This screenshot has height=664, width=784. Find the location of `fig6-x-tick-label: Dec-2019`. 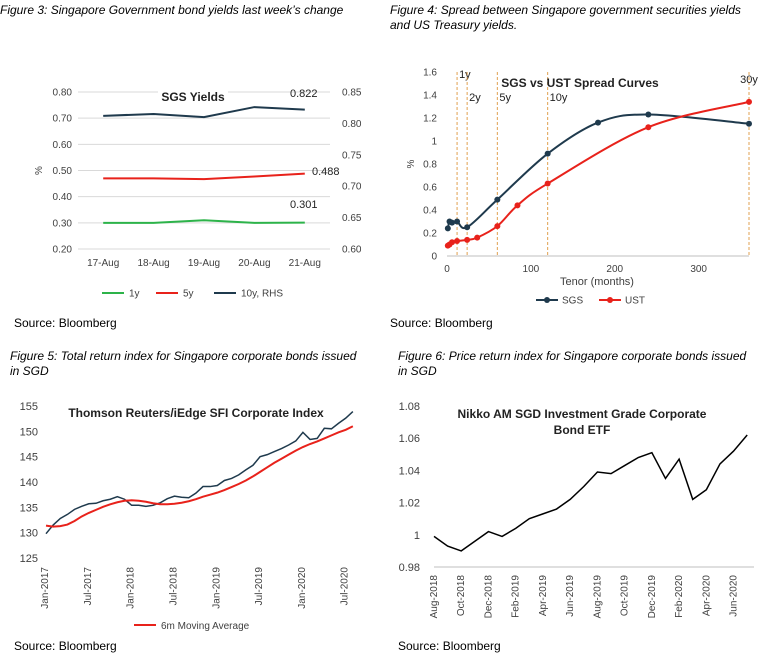

fig6-x-tick-label: Dec-2019 is located at coordinates (652, 597).